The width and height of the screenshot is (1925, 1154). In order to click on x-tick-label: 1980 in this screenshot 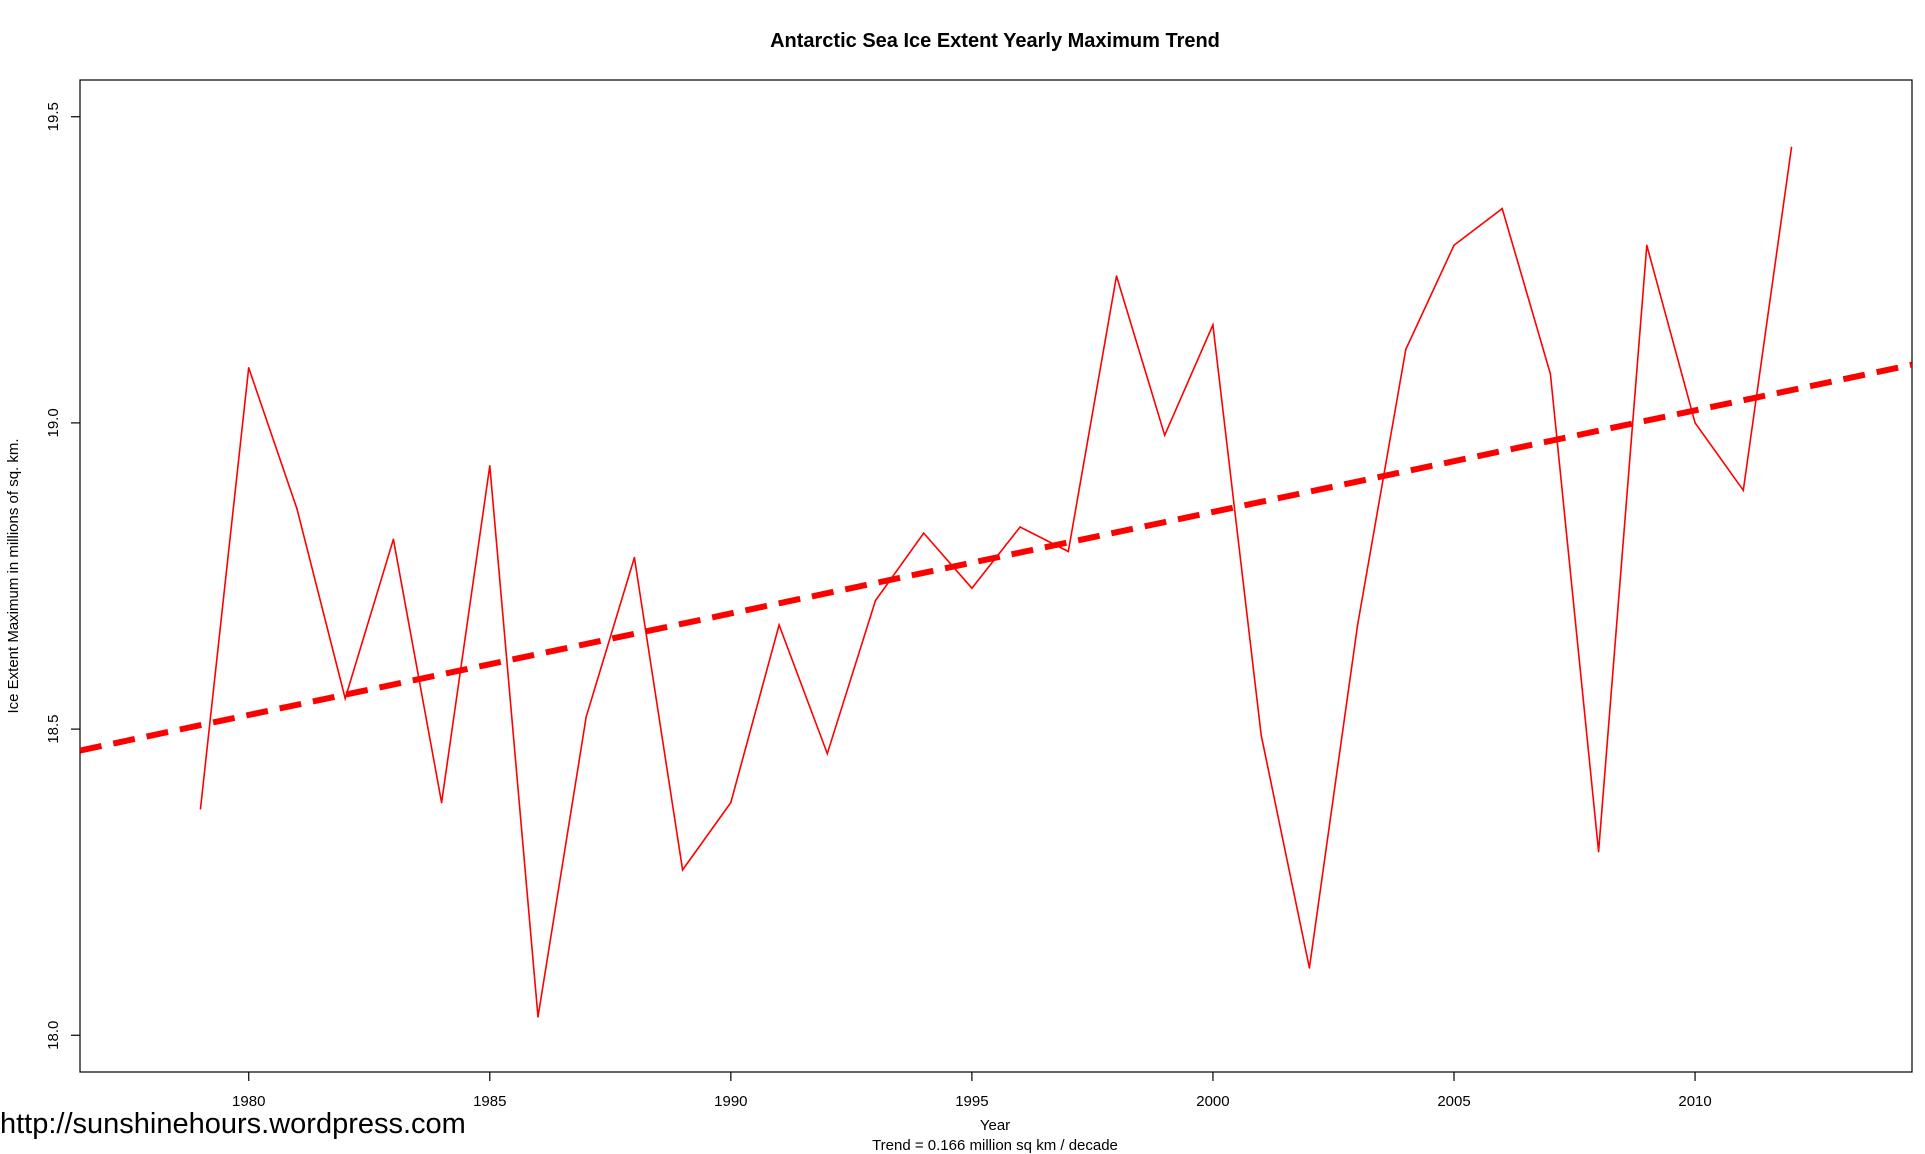, I will do `click(248, 1101)`.